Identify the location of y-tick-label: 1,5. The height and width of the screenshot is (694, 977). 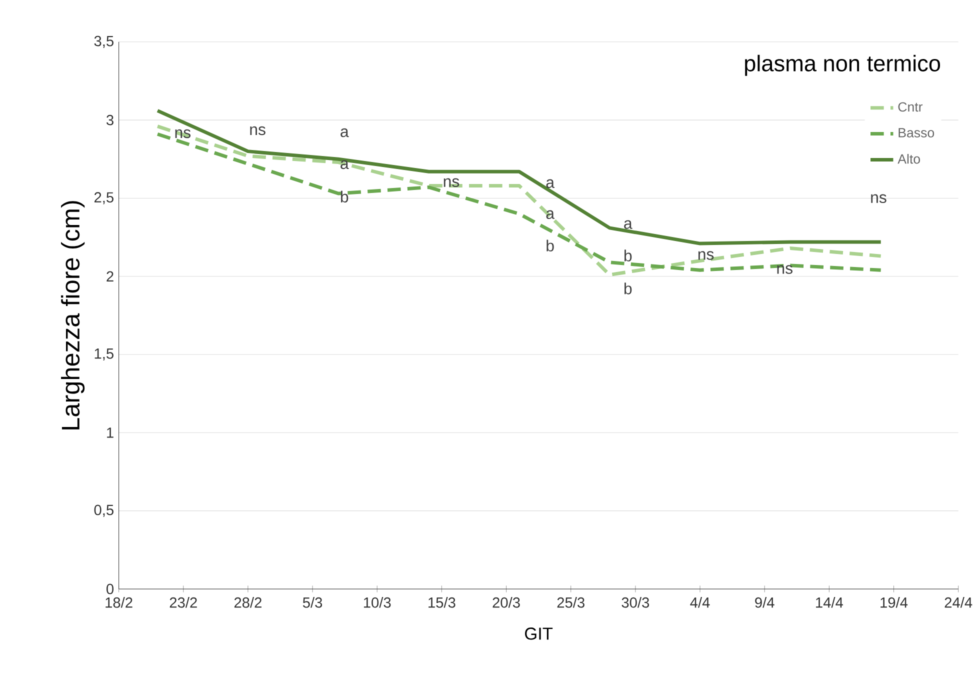
(104, 354).